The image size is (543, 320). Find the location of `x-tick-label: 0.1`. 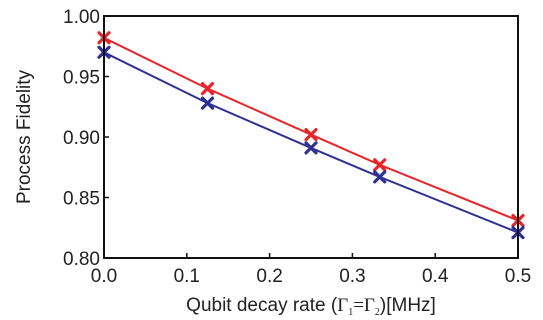

x-tick-label: 0.1 is located at coordinates (187, 276).